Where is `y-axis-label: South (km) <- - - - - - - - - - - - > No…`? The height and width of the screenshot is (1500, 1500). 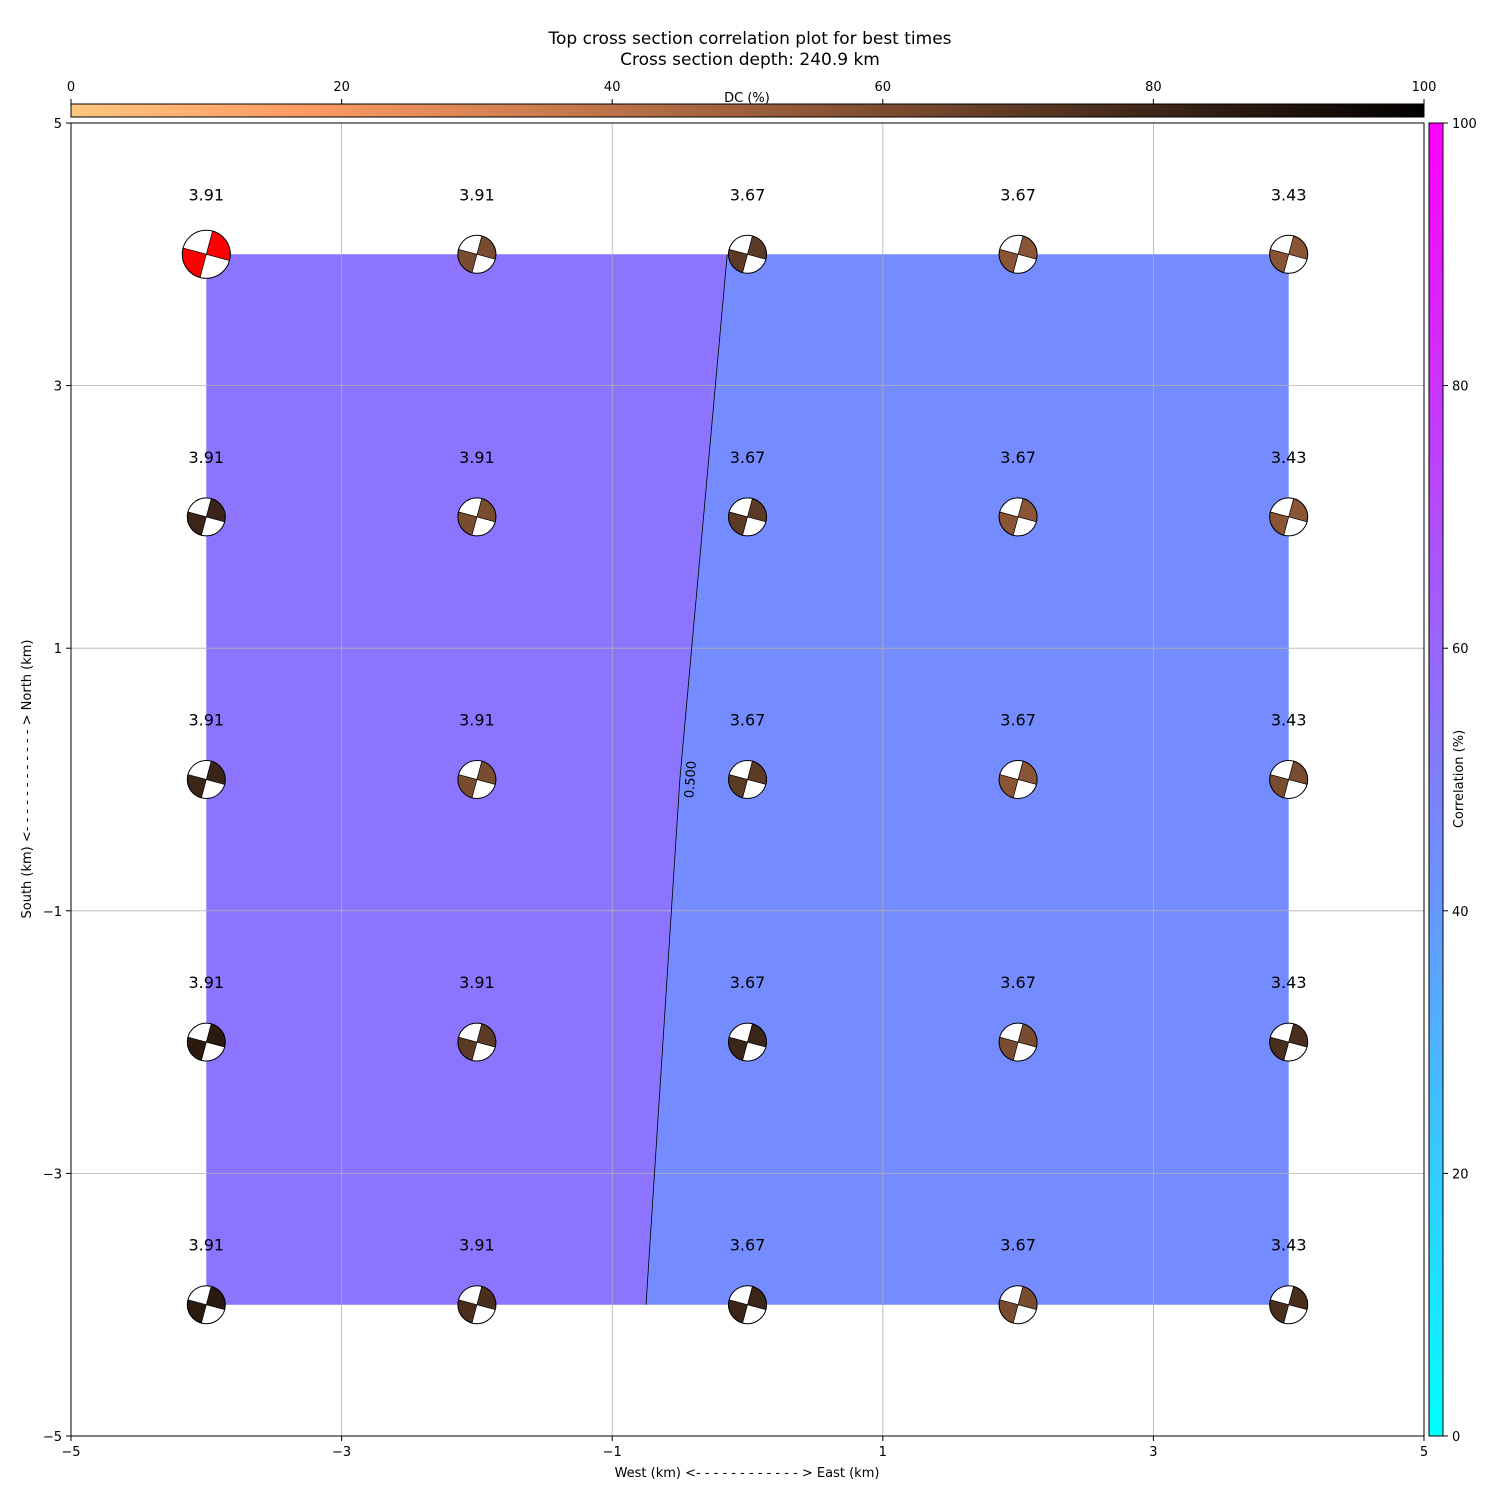
y-axis-label: South (km) <- - - - - - - - - - - - > No… is located at coordinates (27, 778).